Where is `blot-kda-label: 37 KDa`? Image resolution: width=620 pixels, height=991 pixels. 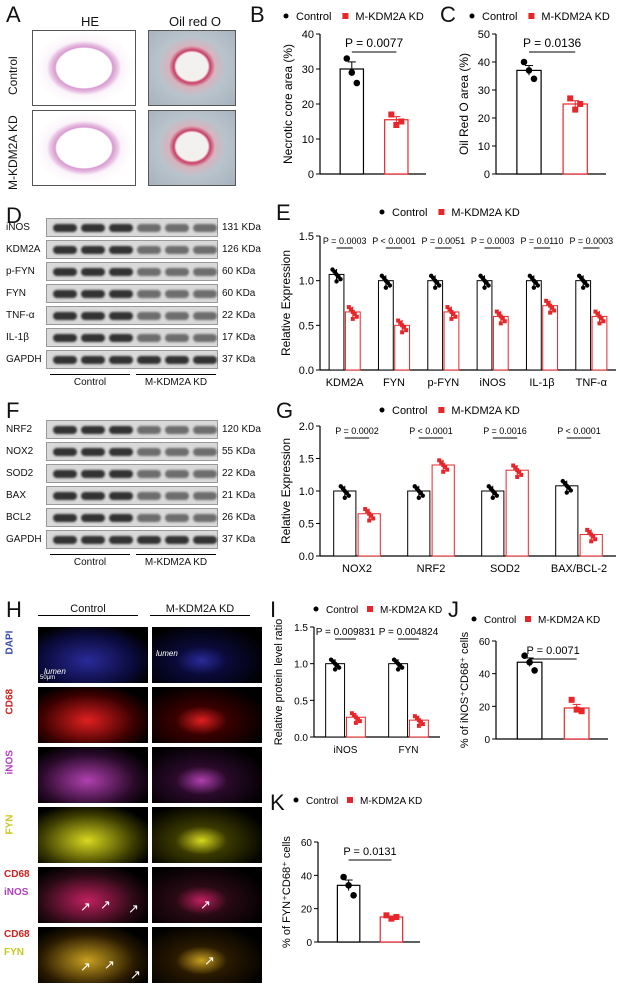
blot-kda-label: 37 KDa is located at coordinates (239, 539).